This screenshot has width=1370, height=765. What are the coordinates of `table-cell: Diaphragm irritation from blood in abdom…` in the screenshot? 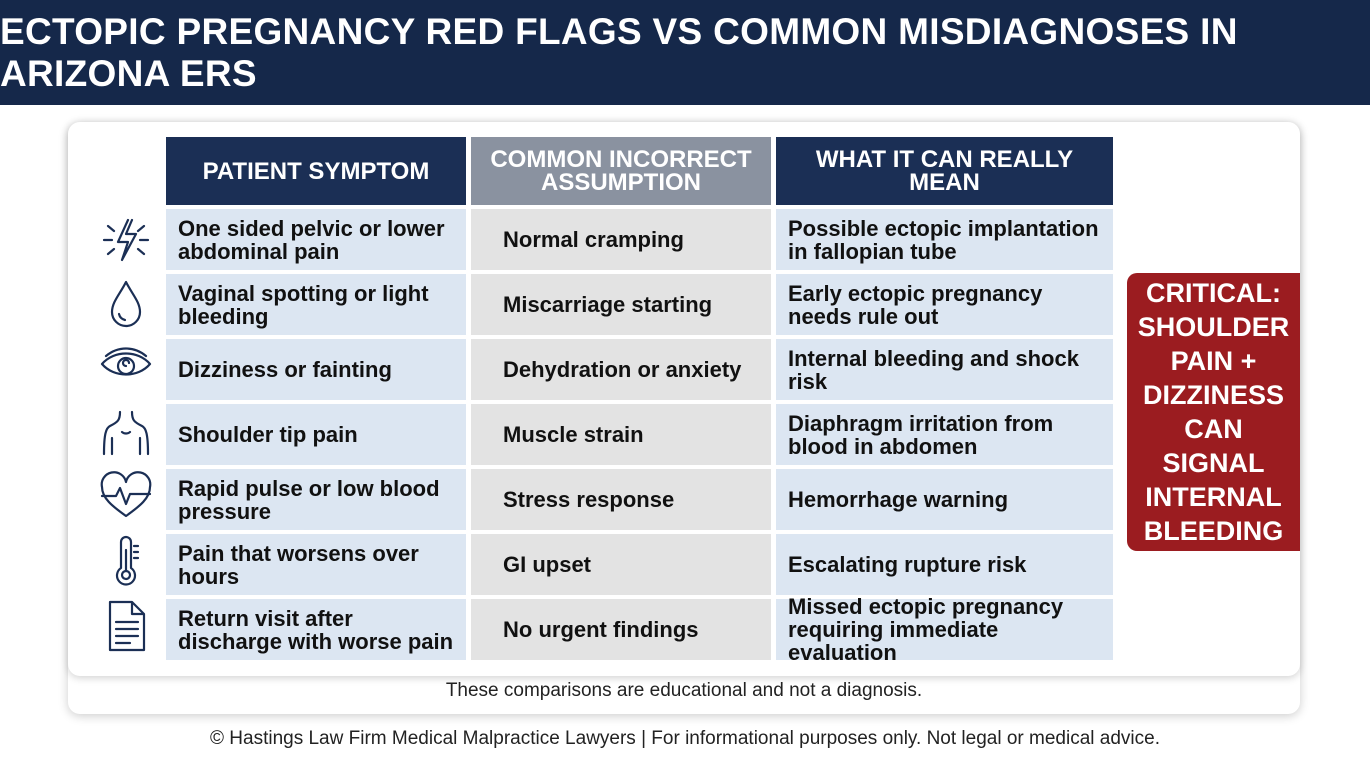 It's located at (944, 434).